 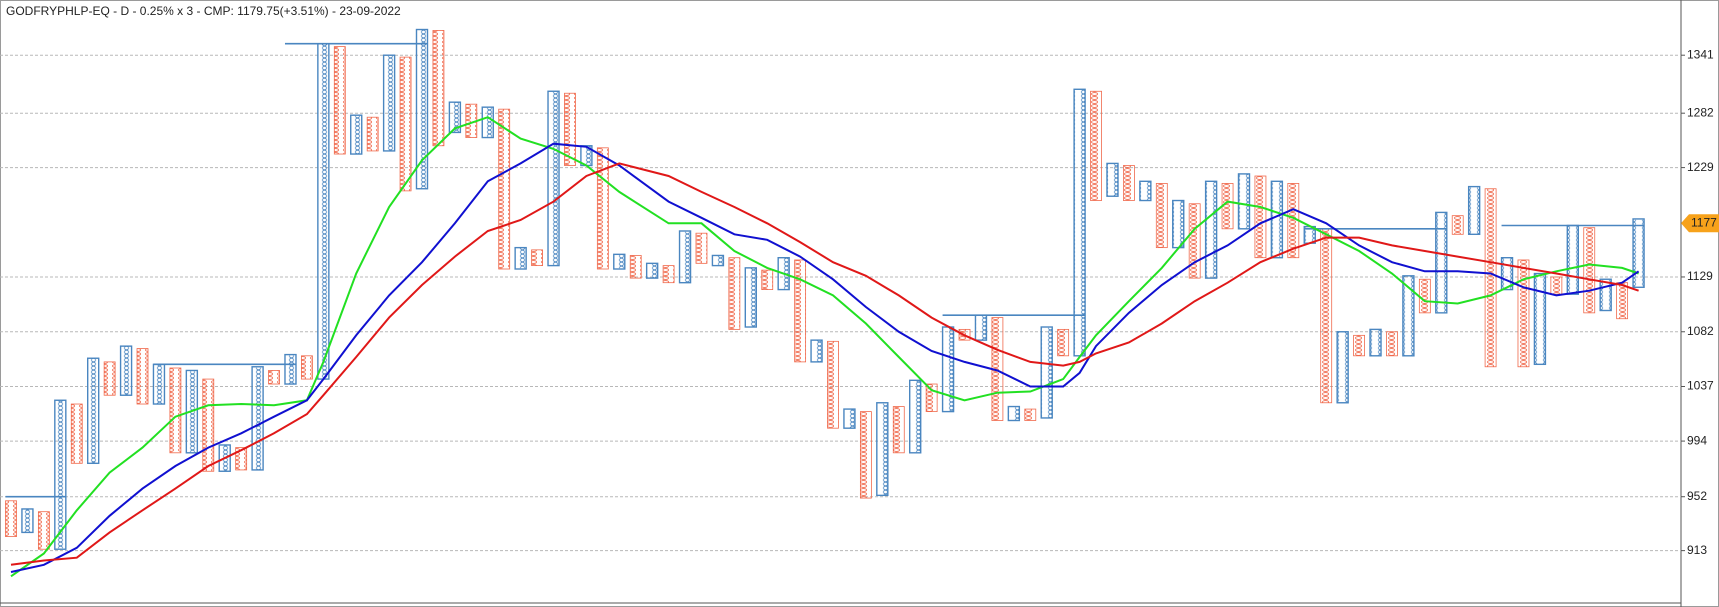 I want to click on y-tick-label: 1229, so click(x=1700, y=167).